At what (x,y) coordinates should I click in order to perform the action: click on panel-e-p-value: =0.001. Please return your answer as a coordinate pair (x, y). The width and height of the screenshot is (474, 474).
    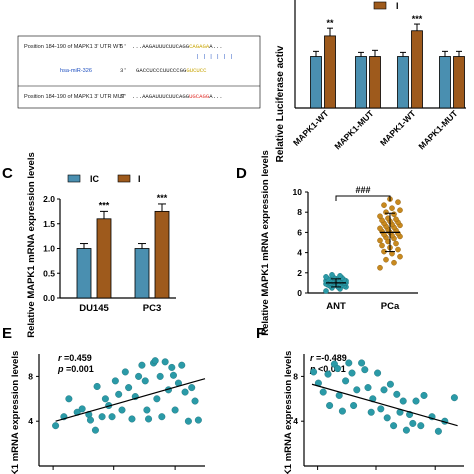
    Looking at the image, I should click on (80, 369).